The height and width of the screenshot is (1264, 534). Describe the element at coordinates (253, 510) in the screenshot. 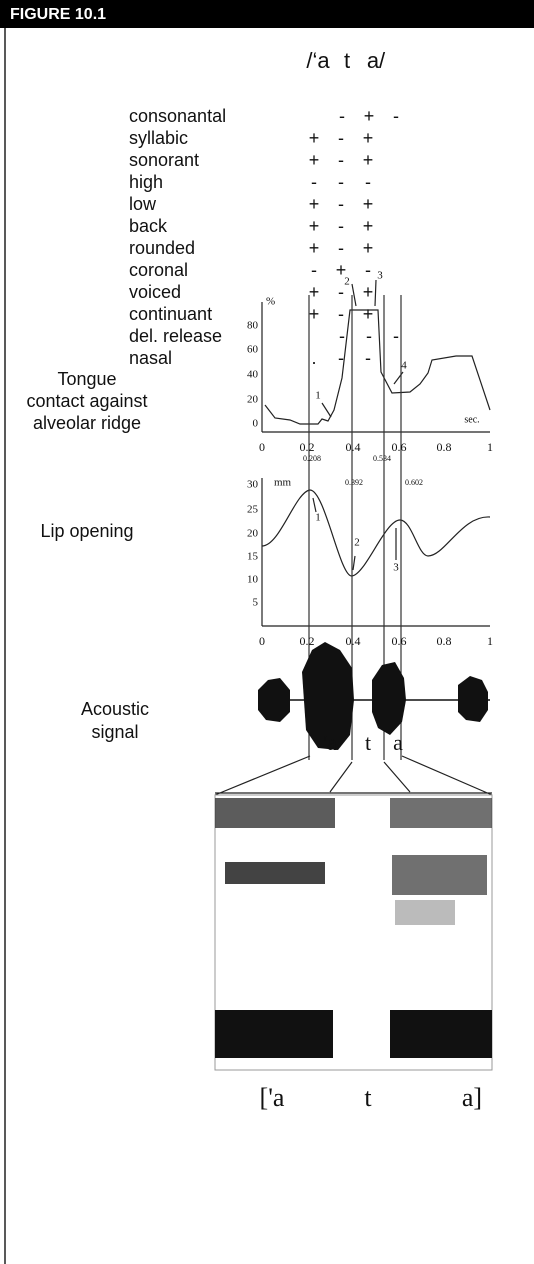

I see `y-tick-label: 25` at that location.